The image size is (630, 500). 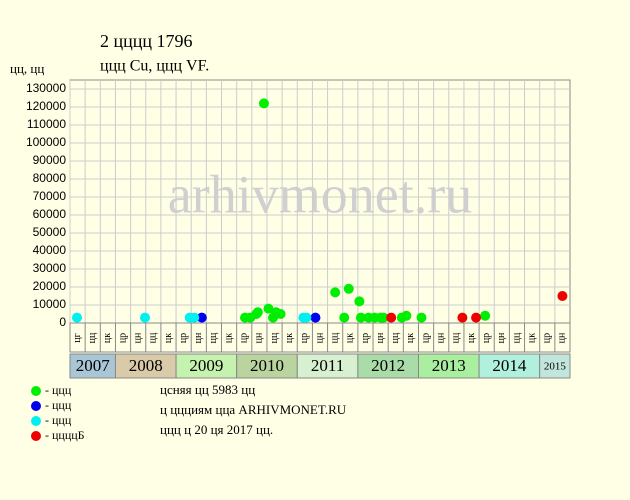 I want to click on year-label: 2012, so click(x=388, y=365).